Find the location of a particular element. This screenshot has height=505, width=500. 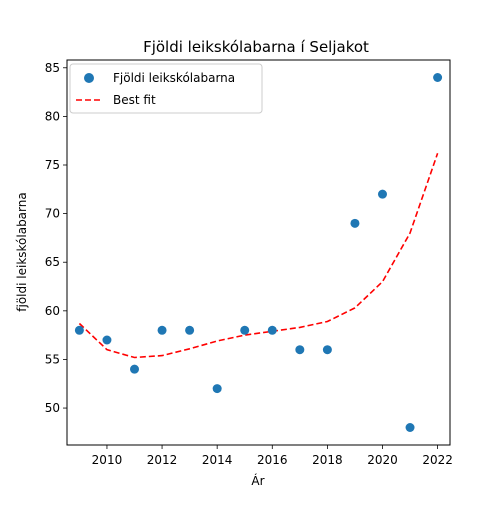

x-axis: 2010 2012 2014 2016 2018 2020 2022 is located at coordinates (272, 456).